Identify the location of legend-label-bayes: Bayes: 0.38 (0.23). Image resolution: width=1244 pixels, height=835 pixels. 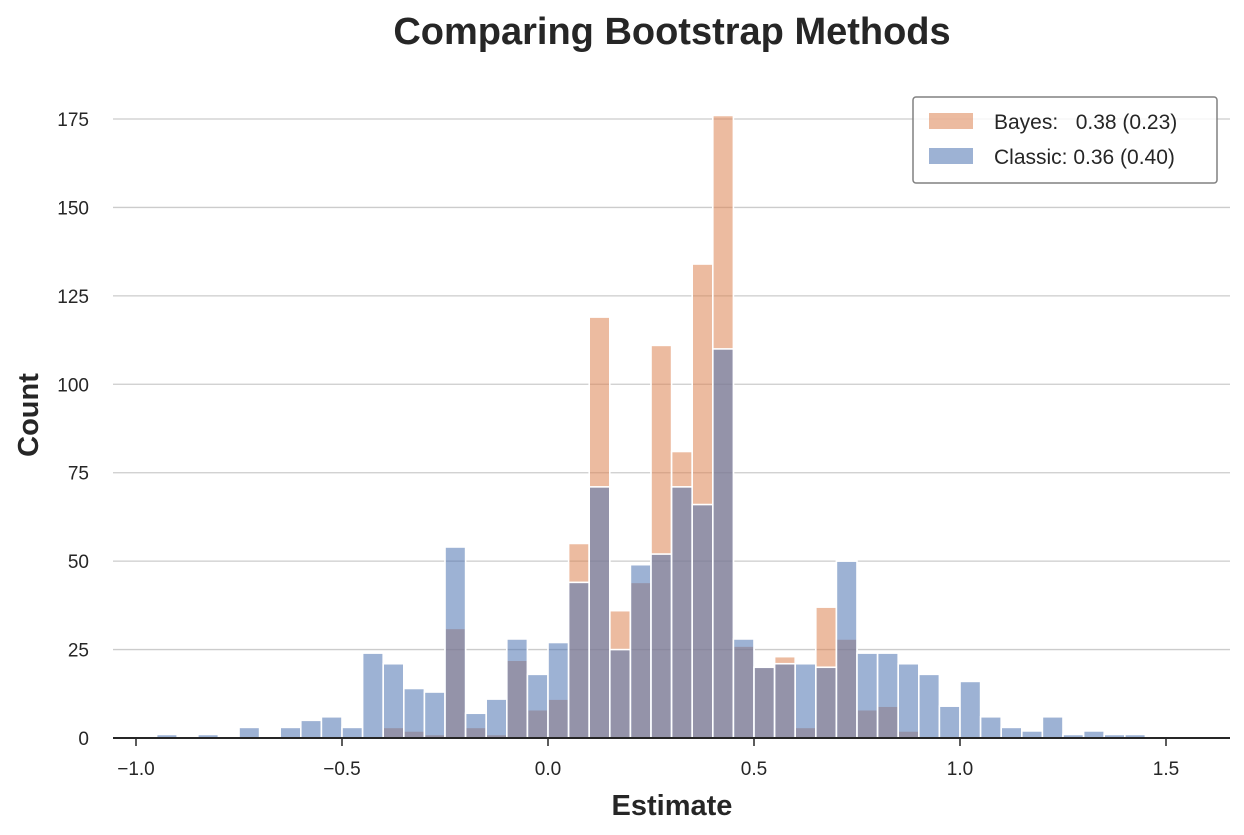
(1085, 122).